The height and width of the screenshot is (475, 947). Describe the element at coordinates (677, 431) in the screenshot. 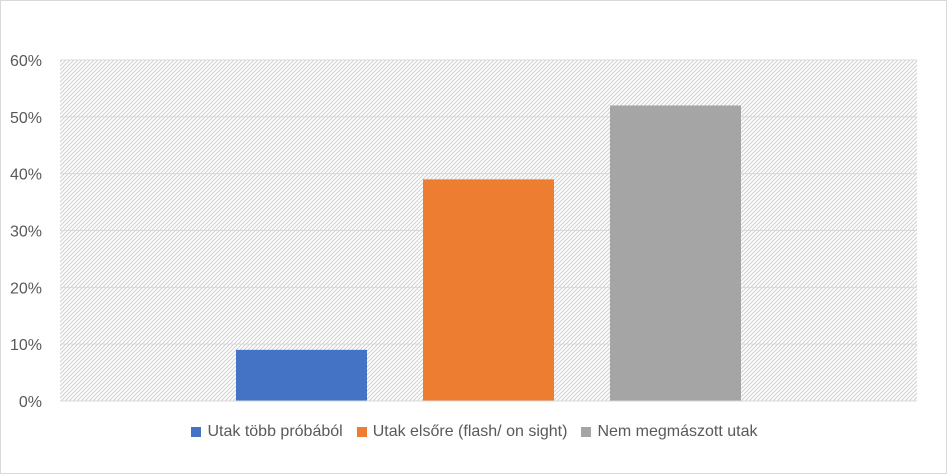

I see `legend-label-series-3: Nem megmászott utak` at that location.